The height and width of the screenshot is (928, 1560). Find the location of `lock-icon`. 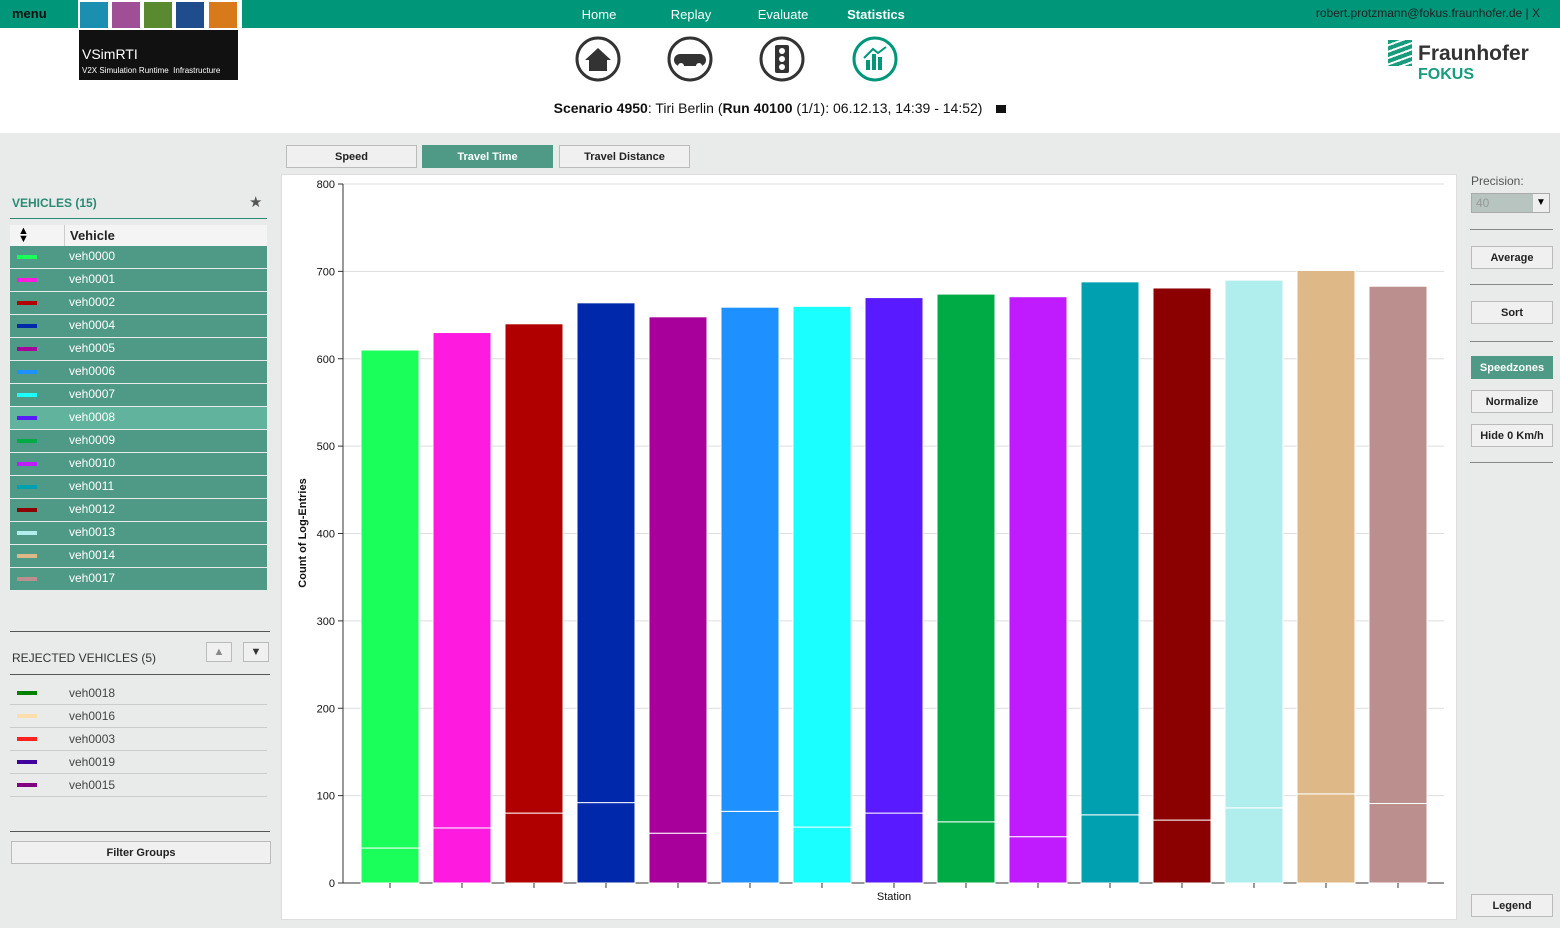

lock-icon is located at coordinates (1001, 109).